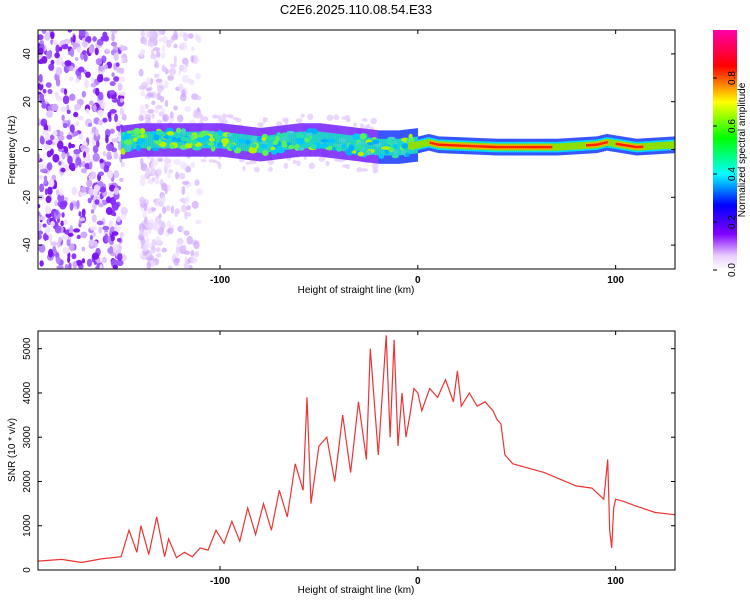 This screenshot has width=750, height=600. I want to click on chart-title: C2E6.2025.110.08.54.E33, so click(356, 9).